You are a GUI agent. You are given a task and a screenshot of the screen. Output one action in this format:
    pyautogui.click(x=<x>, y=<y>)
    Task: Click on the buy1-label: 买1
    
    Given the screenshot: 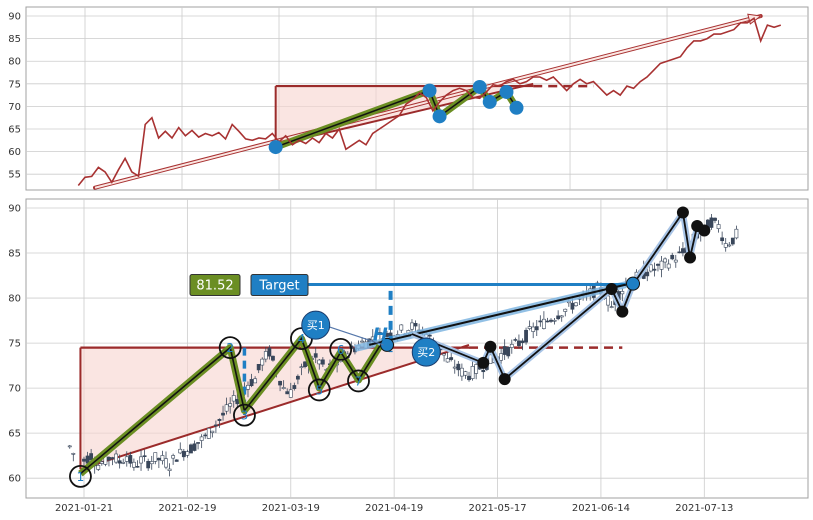 What is the action you would take?
    pyautogui.click(x=316, y=325)
    